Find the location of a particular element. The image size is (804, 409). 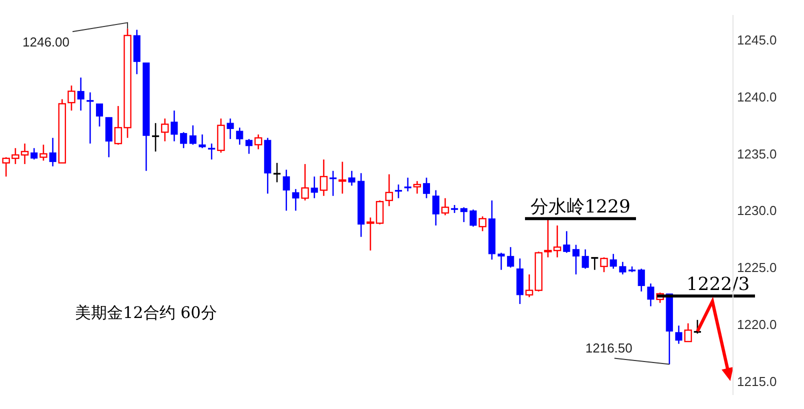

annotation: 1246.00 is located at coordinates (46, 42).